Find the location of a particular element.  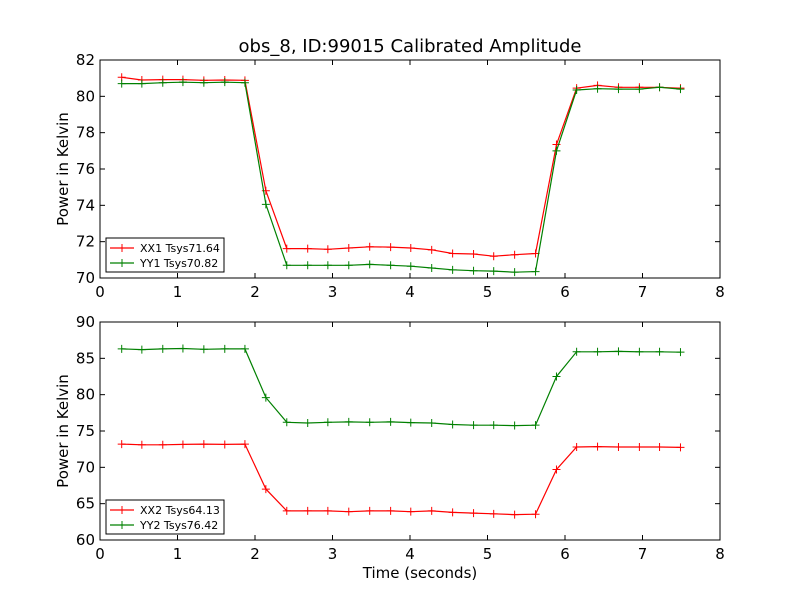

x-tick-label: 3 is located at coordinates (333, 292).